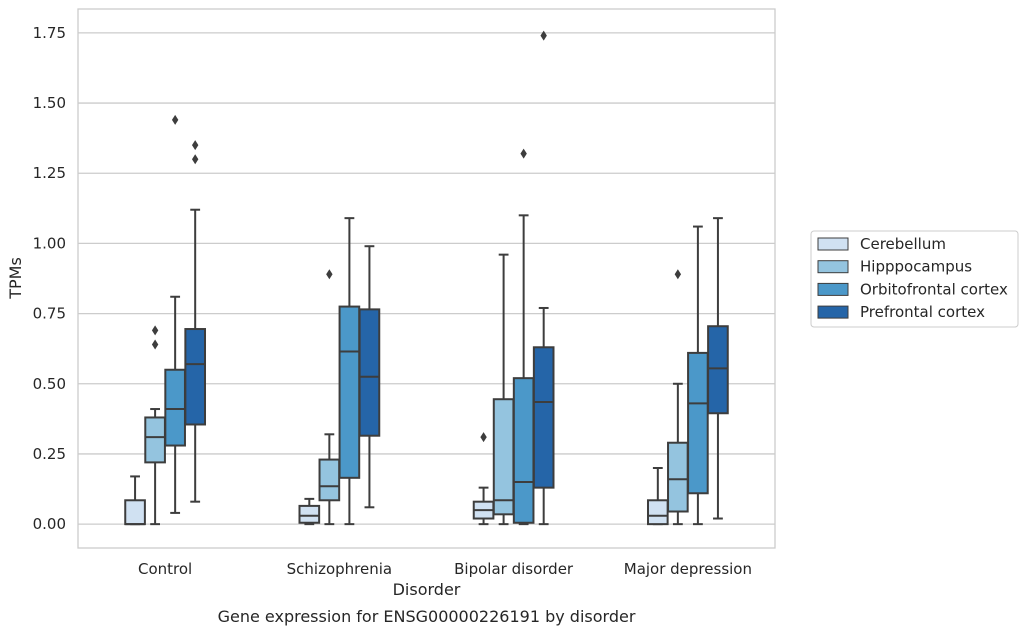  Describe the element at coordinates (339, 569) in the screenshot. I see `x-tick-label: Schizophrenia` at that location.